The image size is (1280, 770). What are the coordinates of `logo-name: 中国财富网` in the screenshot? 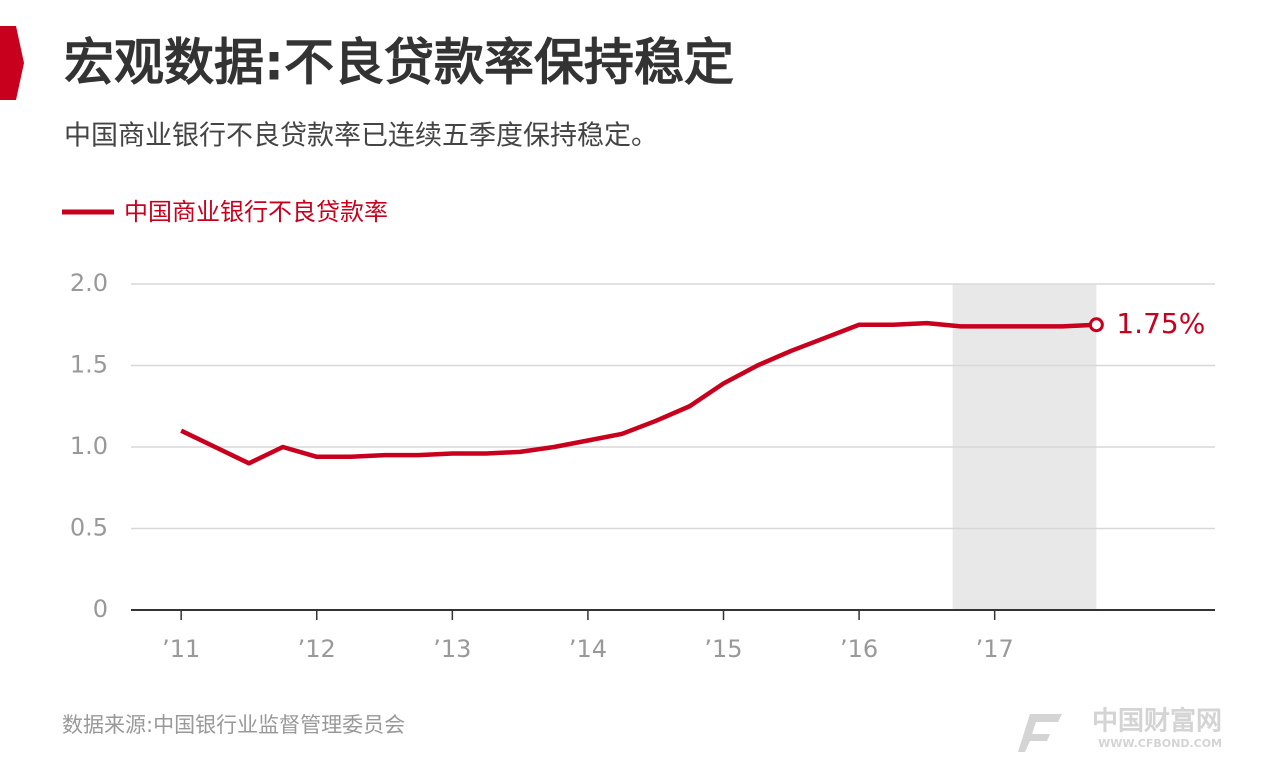 It's located at (1157, 721).